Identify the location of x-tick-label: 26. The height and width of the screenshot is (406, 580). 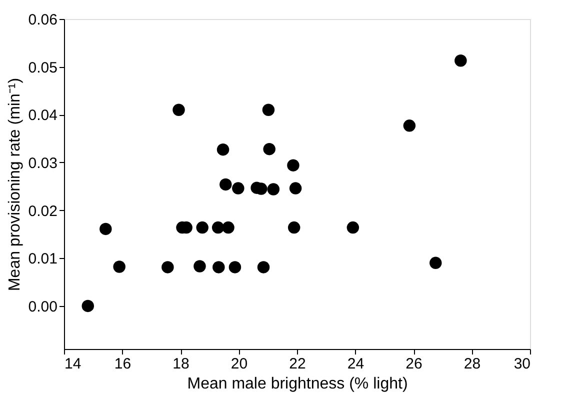
(414, 364).